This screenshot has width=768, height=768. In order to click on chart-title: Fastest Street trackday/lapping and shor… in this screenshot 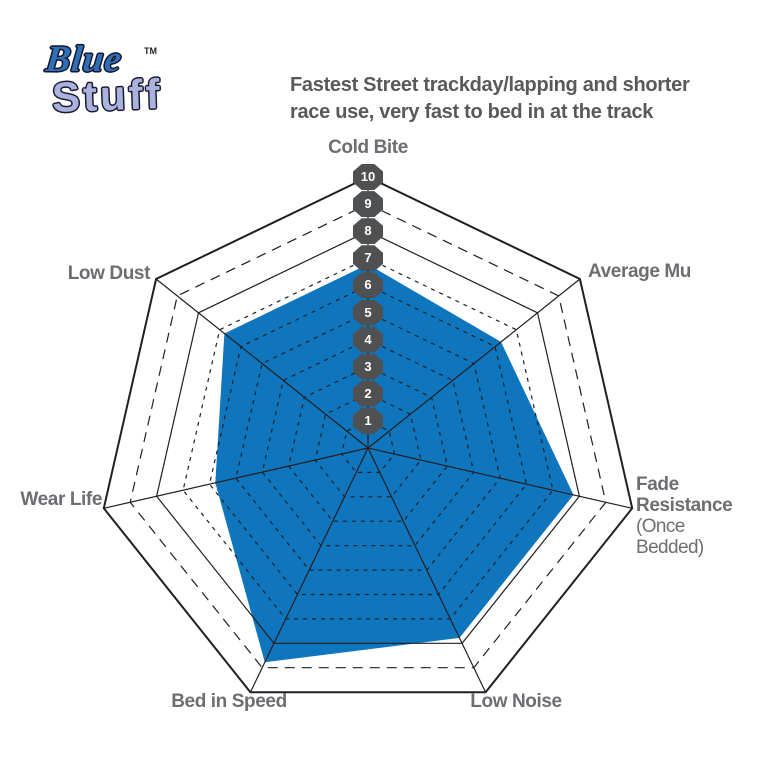, I will do `click(500, 99)`.